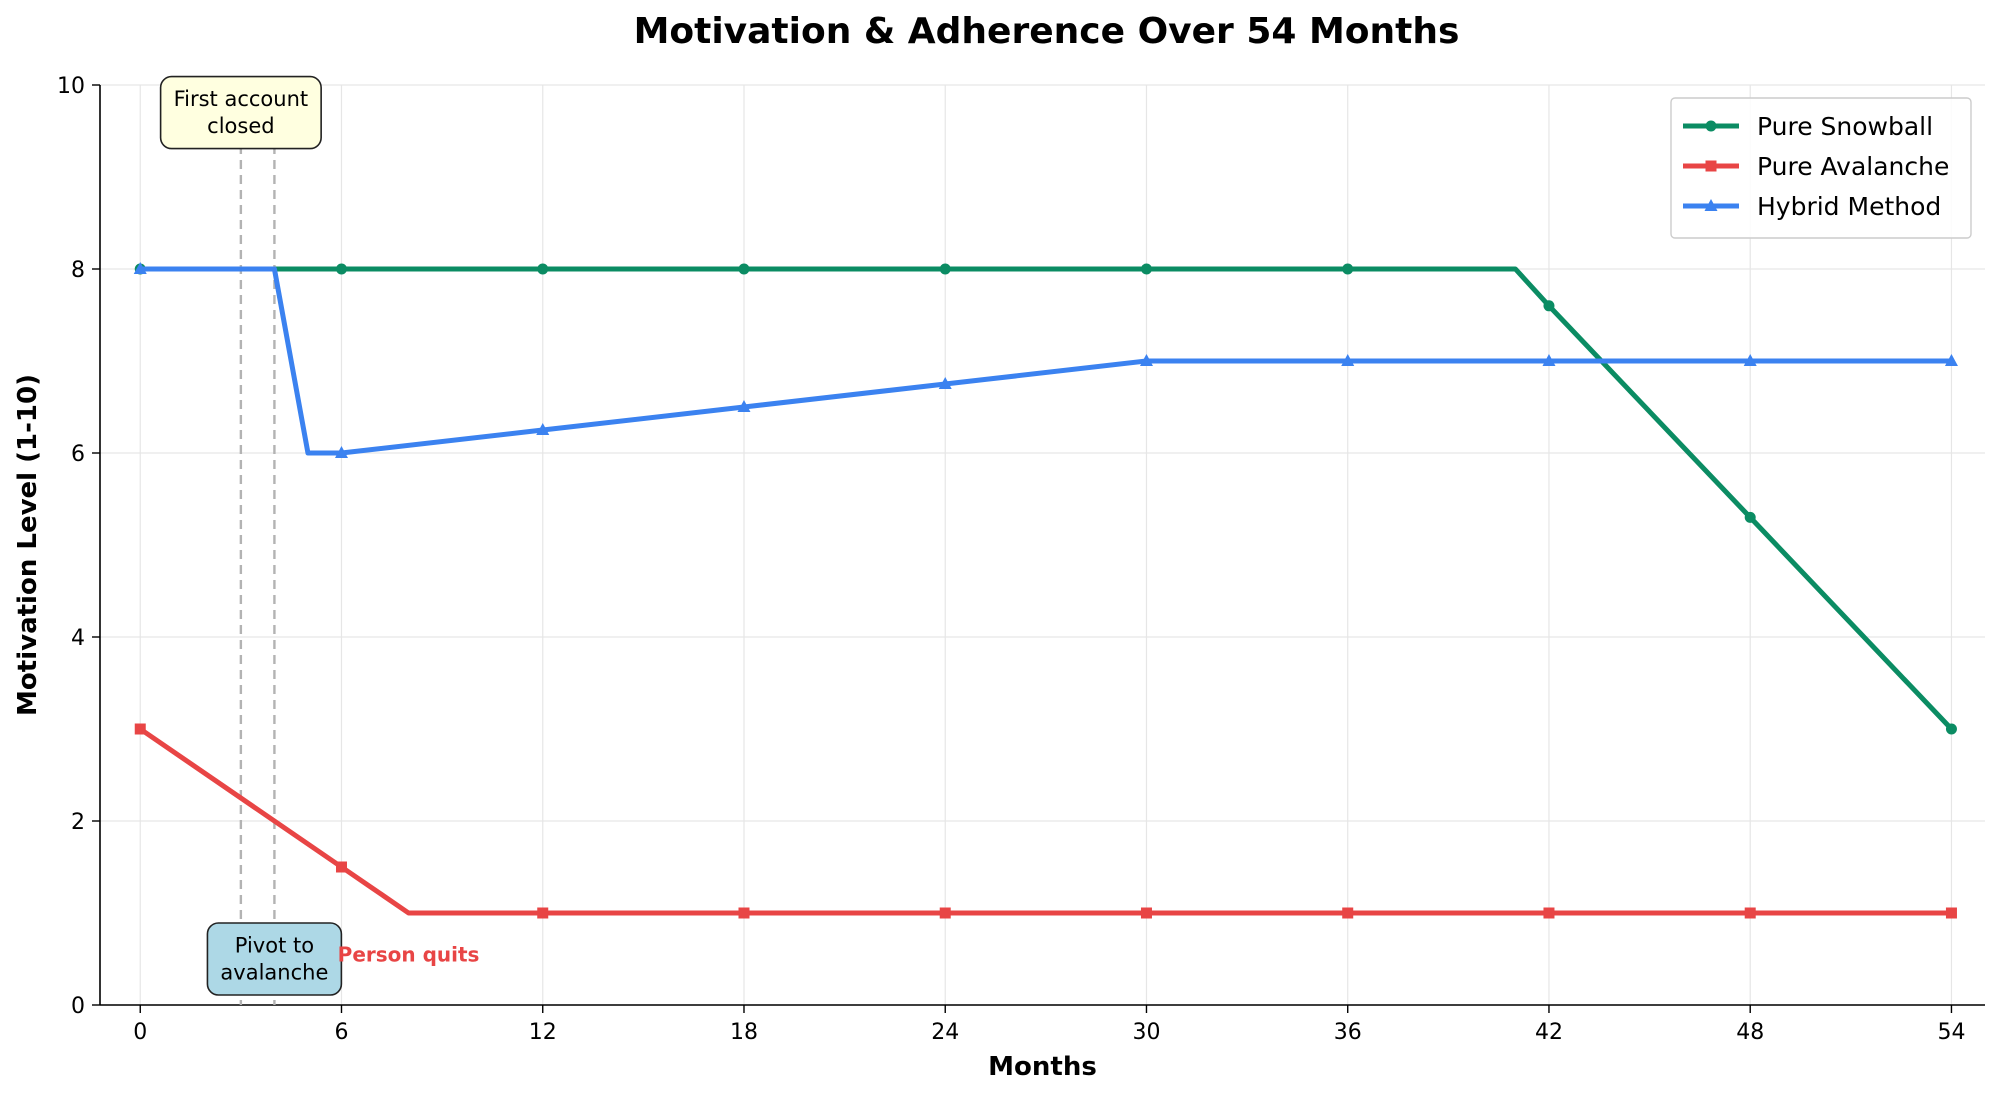 The width and height of the screenshot is (1994, 1094). What do you see at coordinates (543, 1032) in the screenshot?
I see `x-tick-label: 12` at bounding box center [543, 1032].